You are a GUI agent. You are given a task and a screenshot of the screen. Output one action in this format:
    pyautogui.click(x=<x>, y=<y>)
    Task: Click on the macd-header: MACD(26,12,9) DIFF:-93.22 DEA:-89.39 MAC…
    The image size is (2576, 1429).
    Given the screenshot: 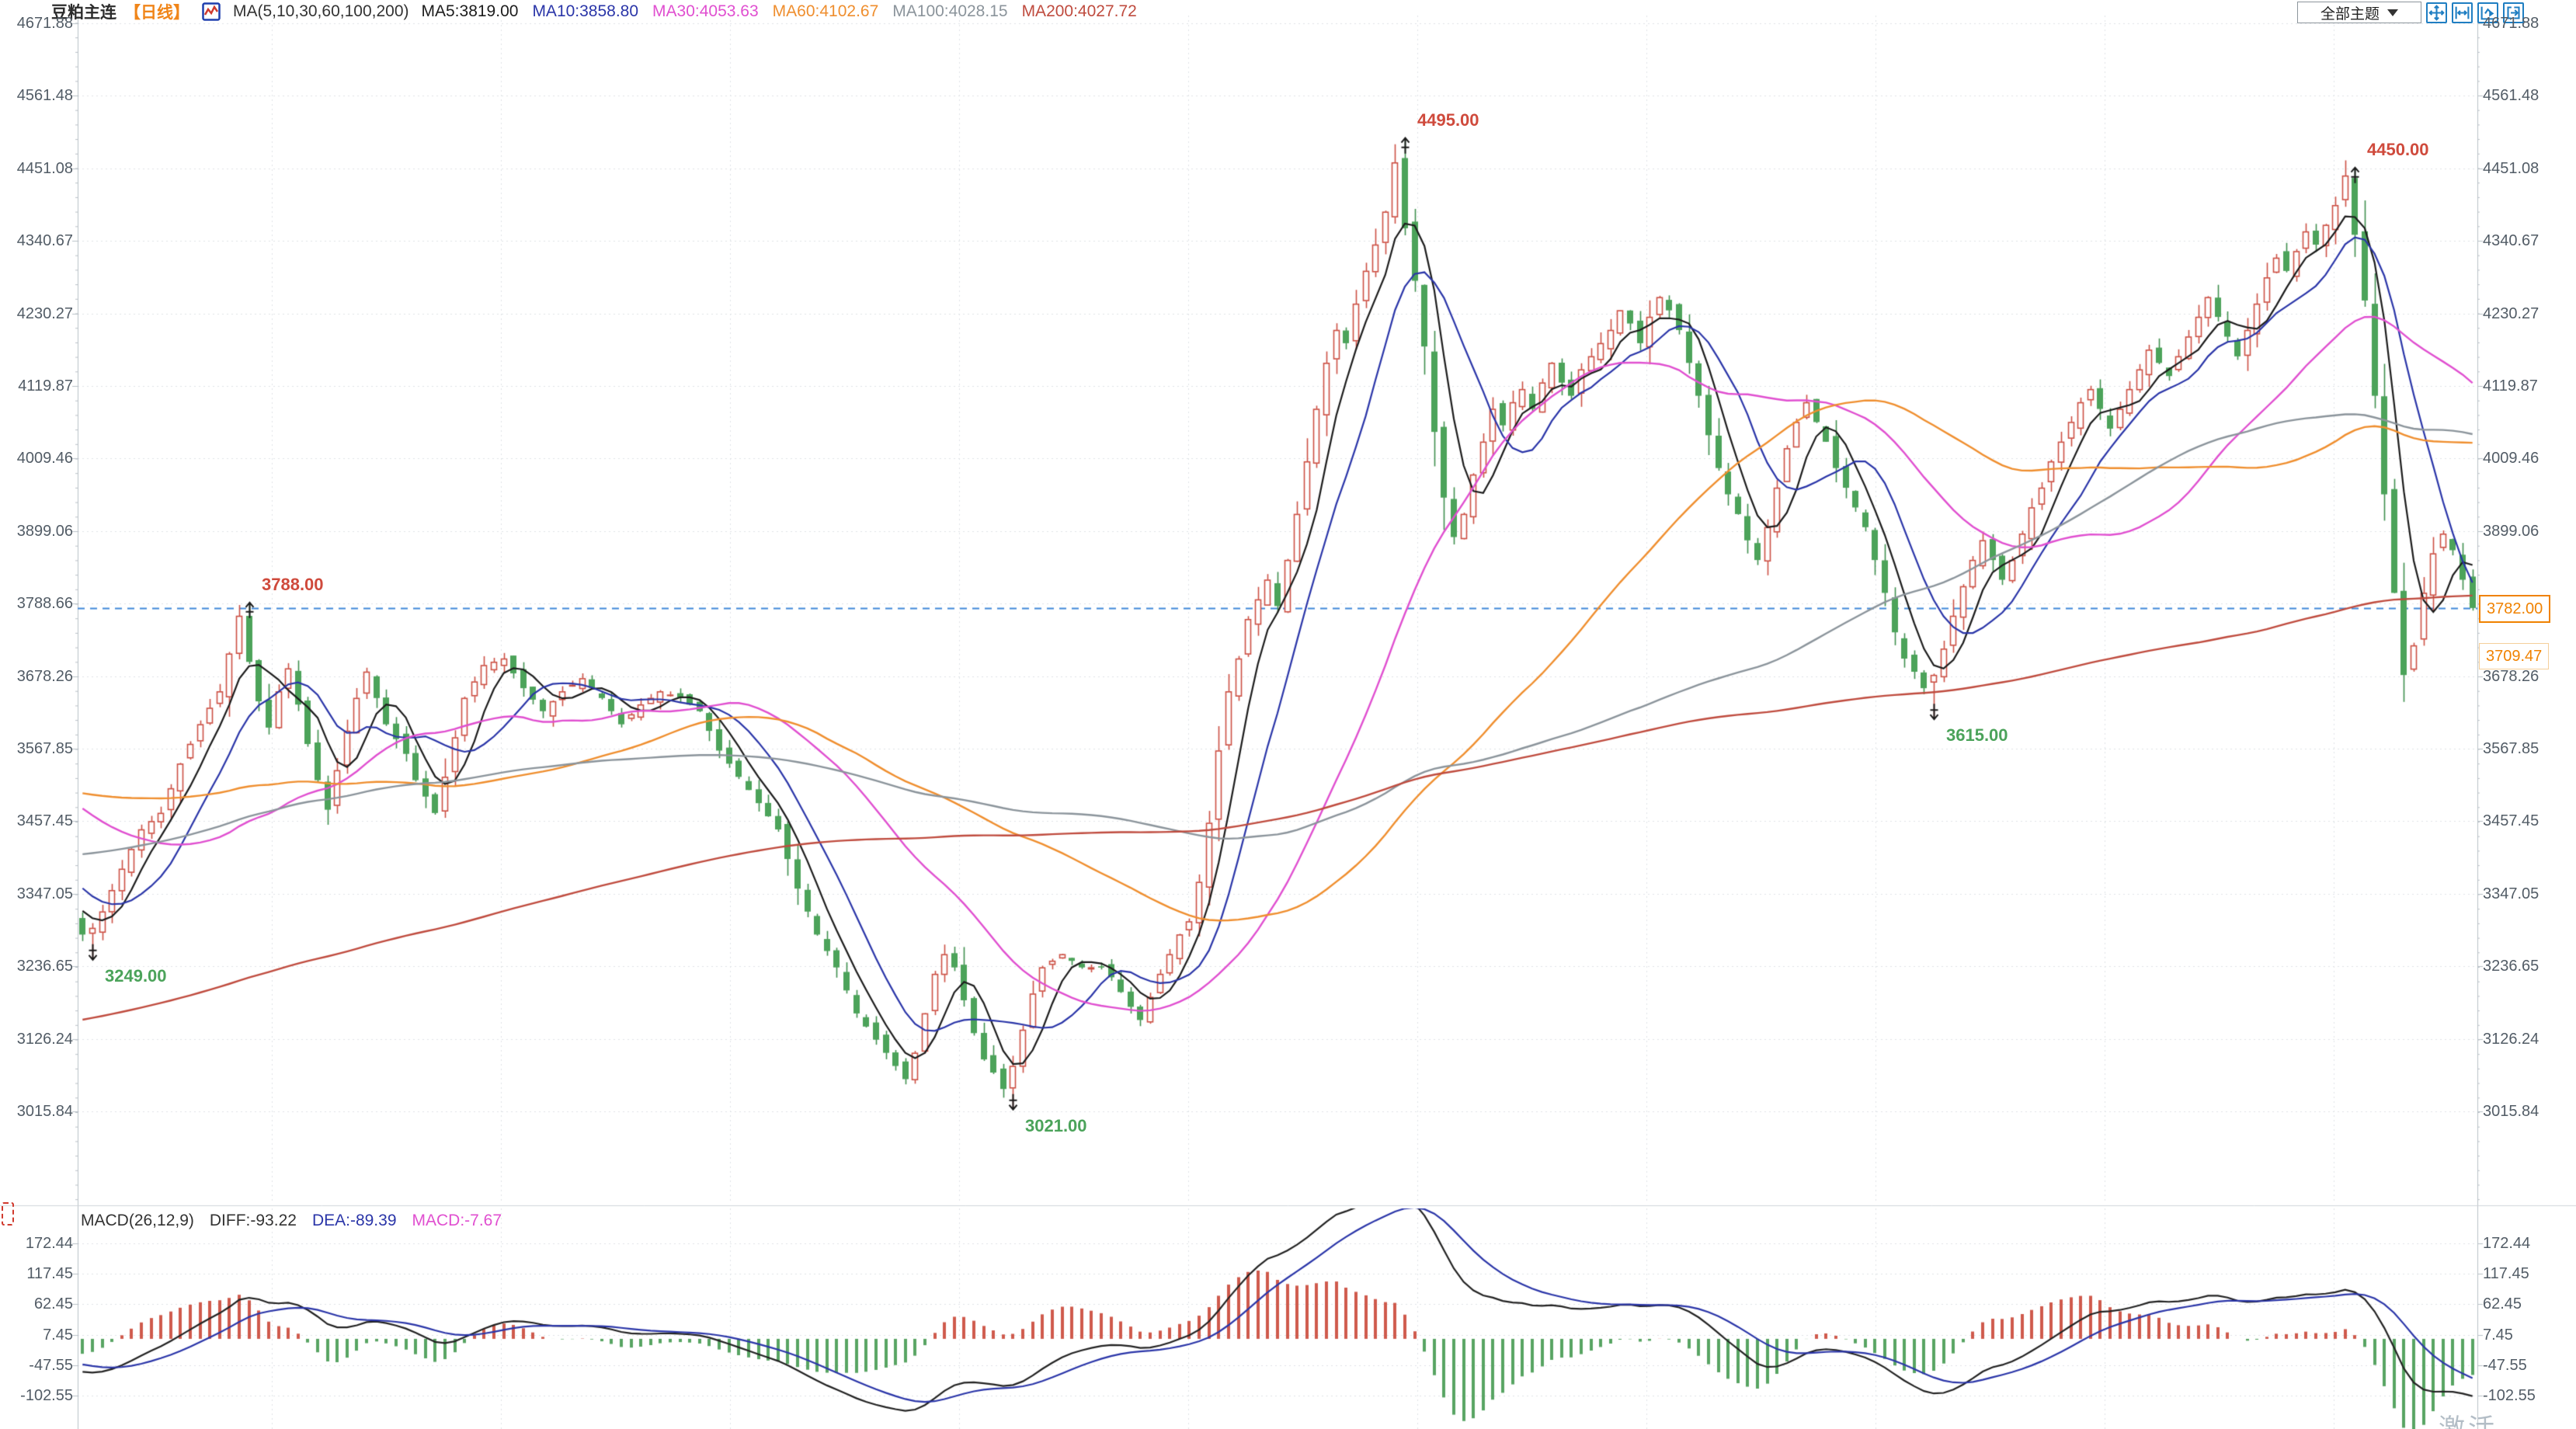 What is the action you would take?
    pyautogui.click(x=291, y=1221)
    